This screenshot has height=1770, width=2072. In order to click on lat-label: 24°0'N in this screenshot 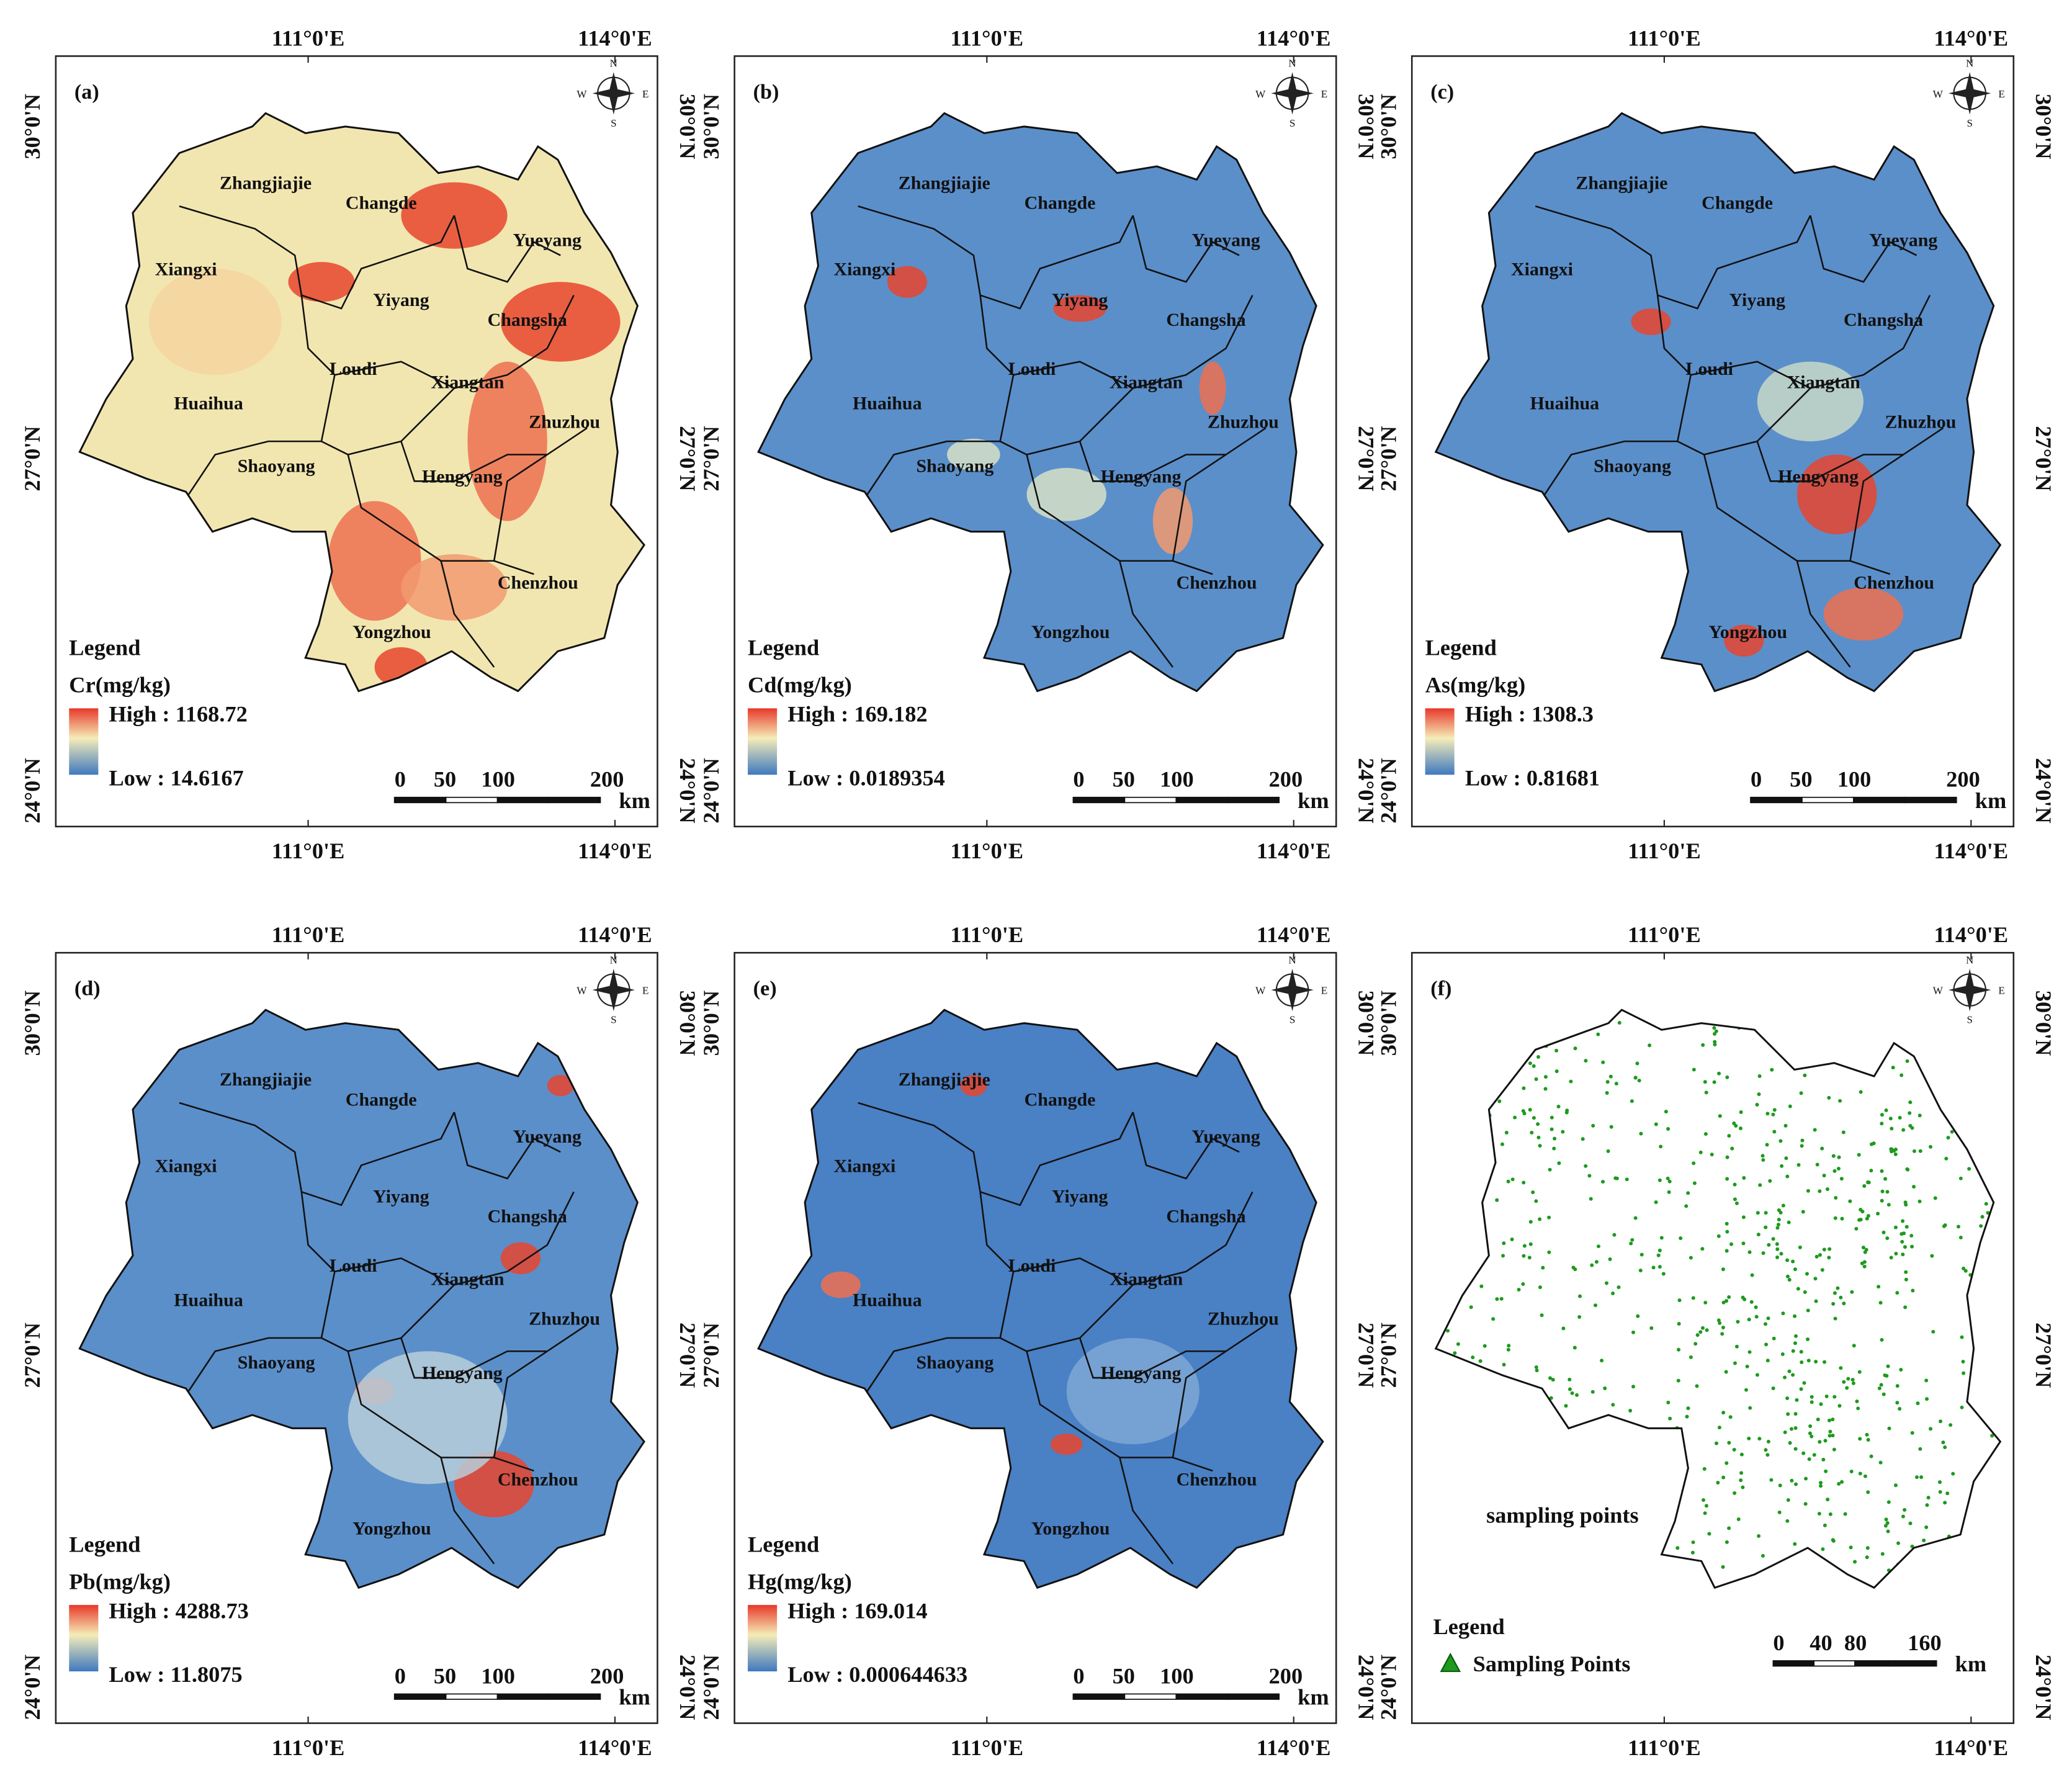, I will do `click(1388, 791)`.